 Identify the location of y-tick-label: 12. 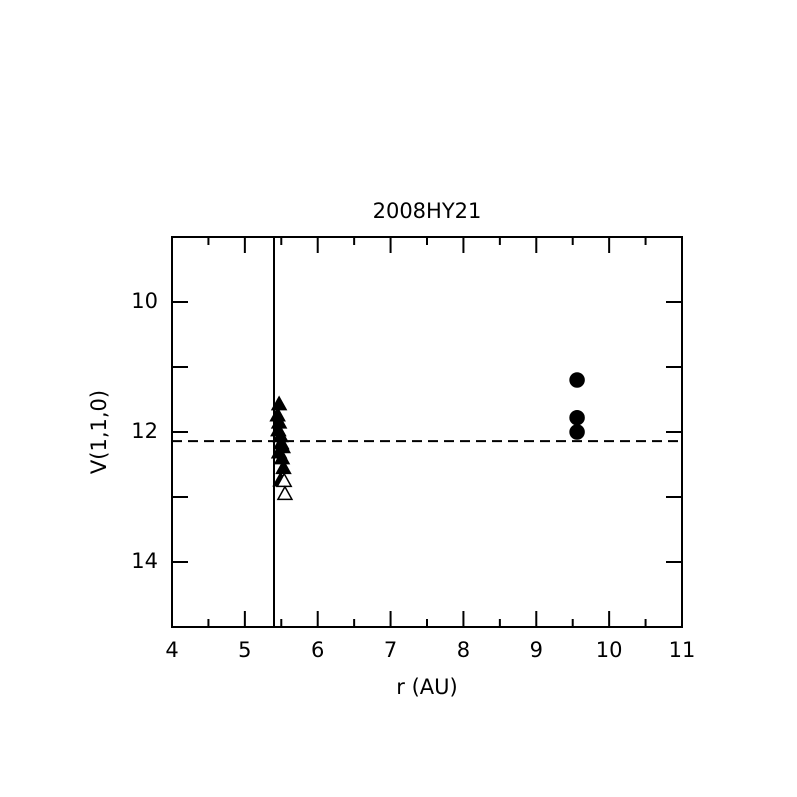
(144, 431).